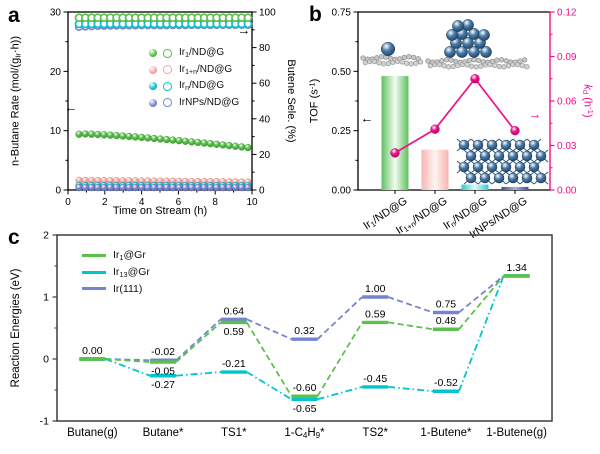 The height and width of the screenshot is (454, 600). What do you see at coordinates (342, 191) in the screenshot?
I see `tick-label: 0.00` at bounding box center [342, 191].